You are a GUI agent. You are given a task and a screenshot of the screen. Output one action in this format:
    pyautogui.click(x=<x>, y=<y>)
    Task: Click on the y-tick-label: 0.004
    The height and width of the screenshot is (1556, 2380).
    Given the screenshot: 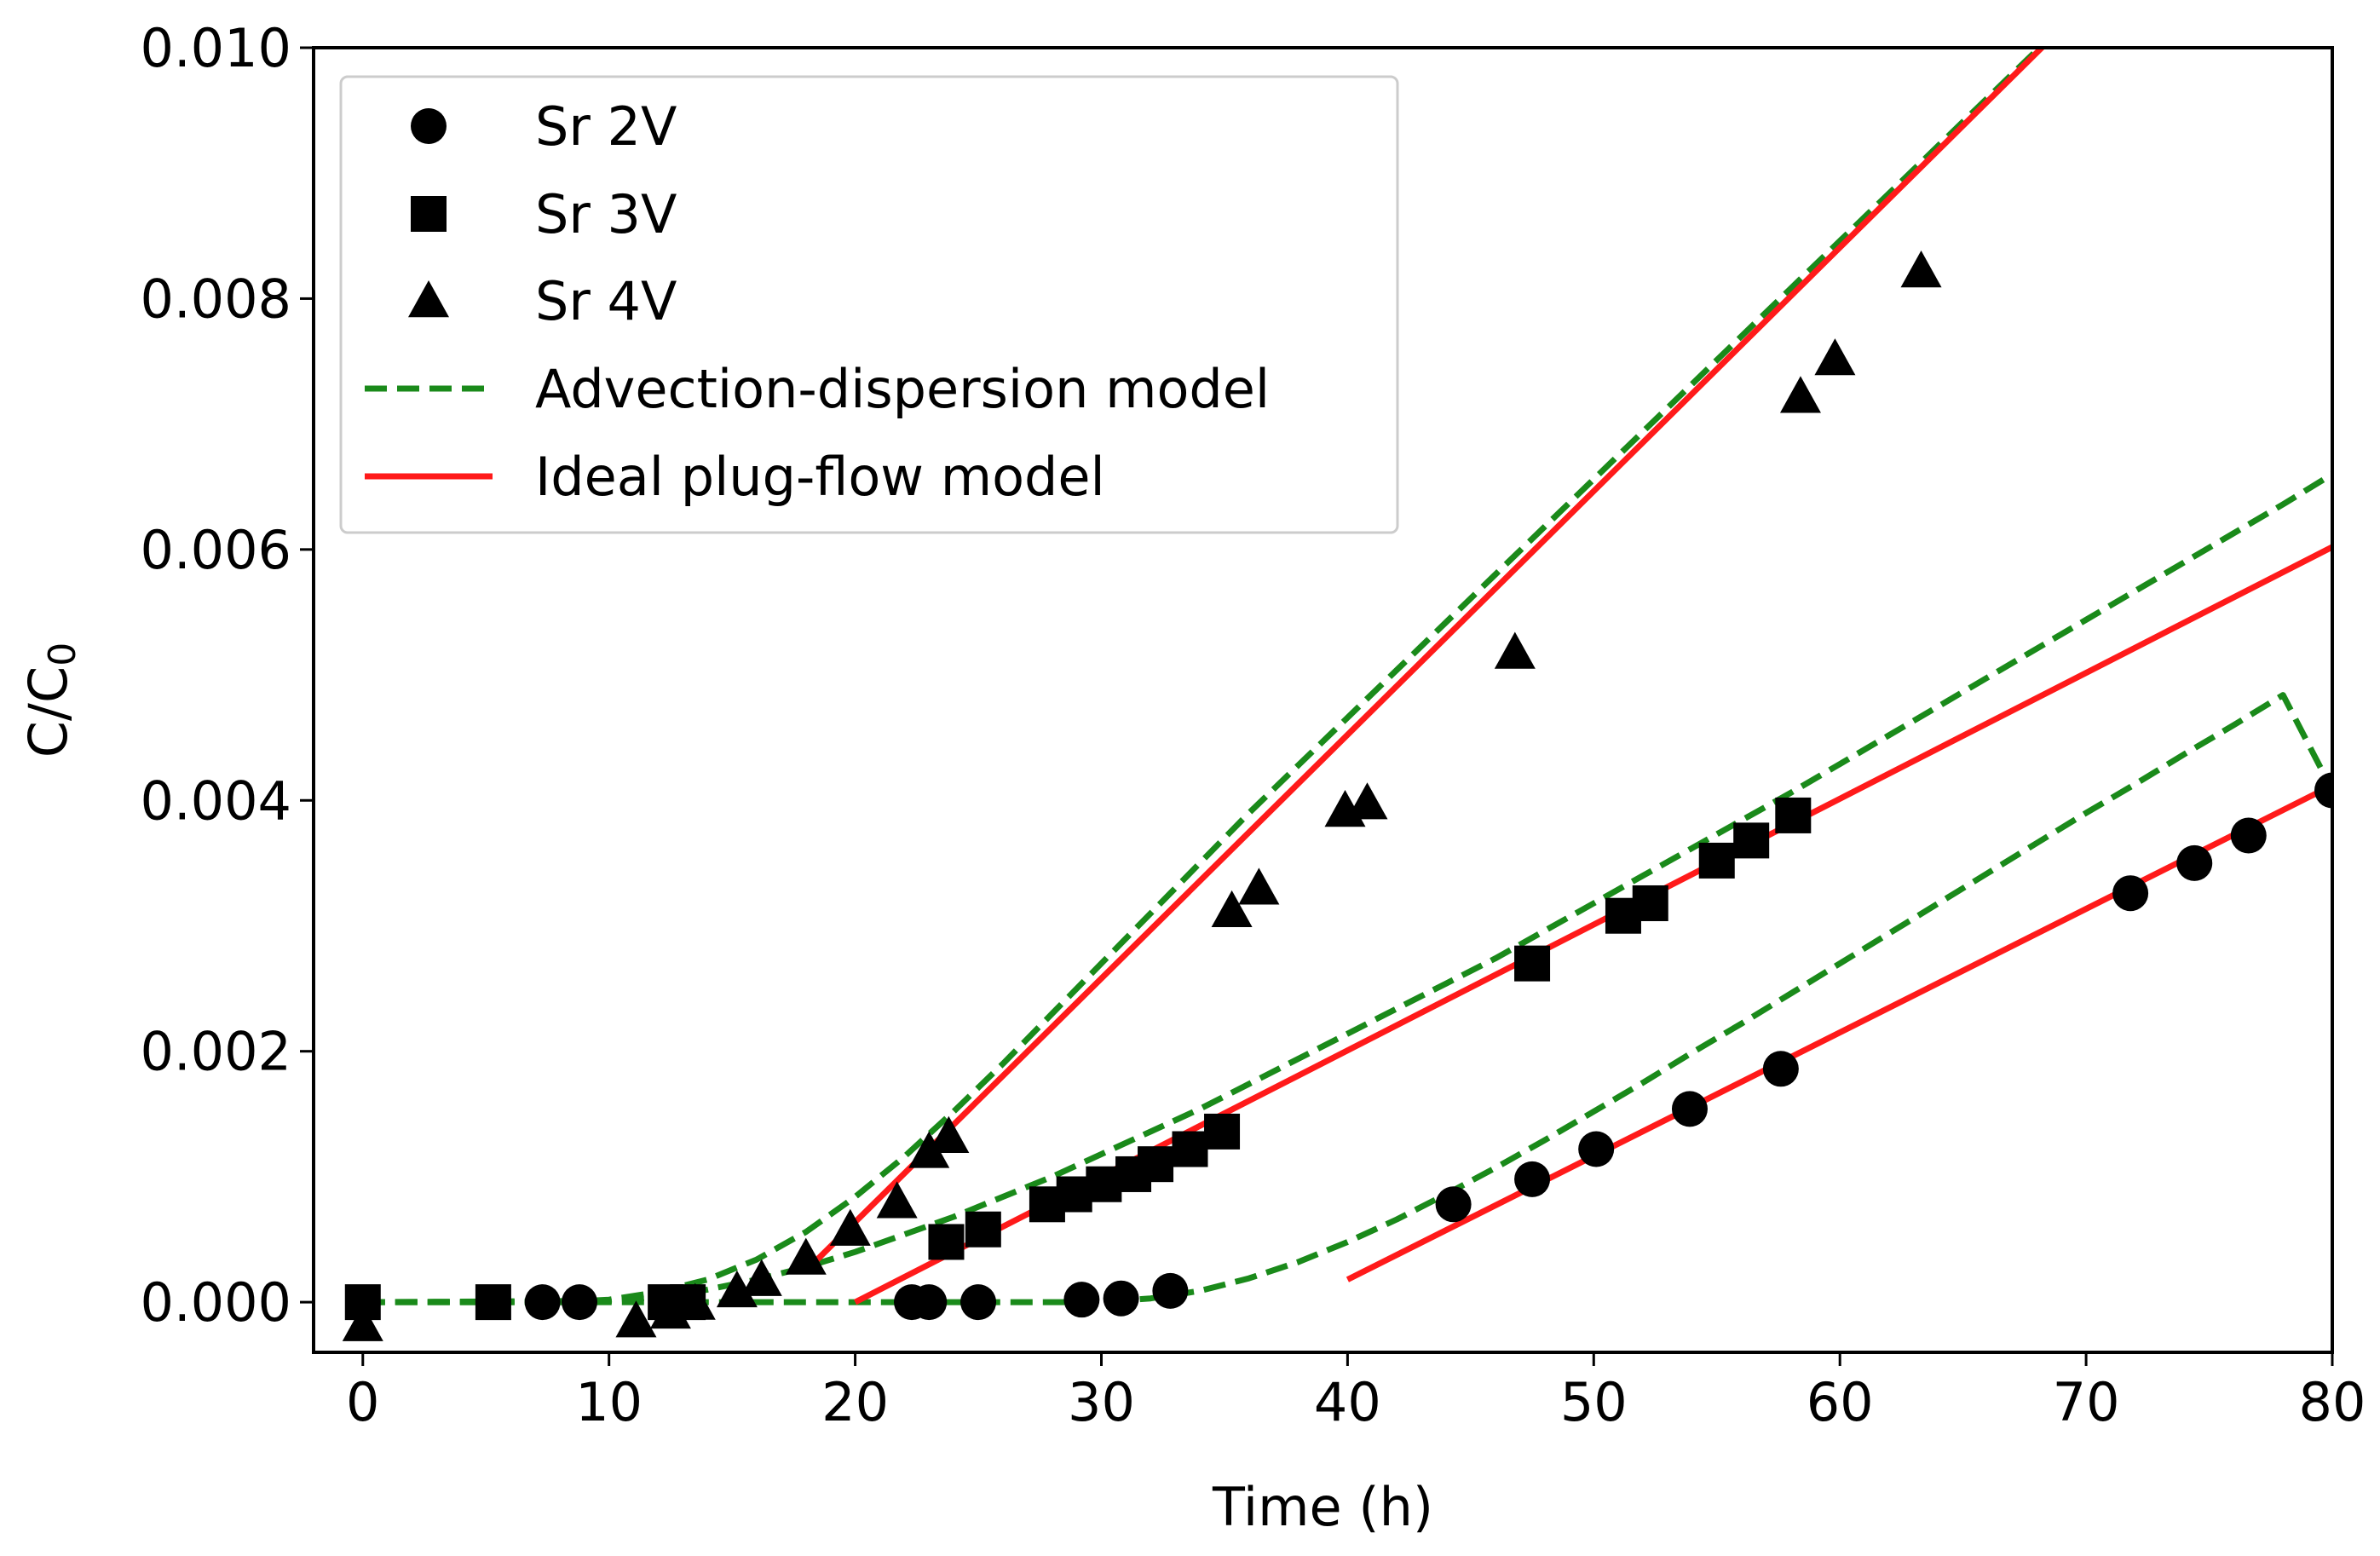 What is the action you would take?
    pyautogui.click(x=216, y=800)
    